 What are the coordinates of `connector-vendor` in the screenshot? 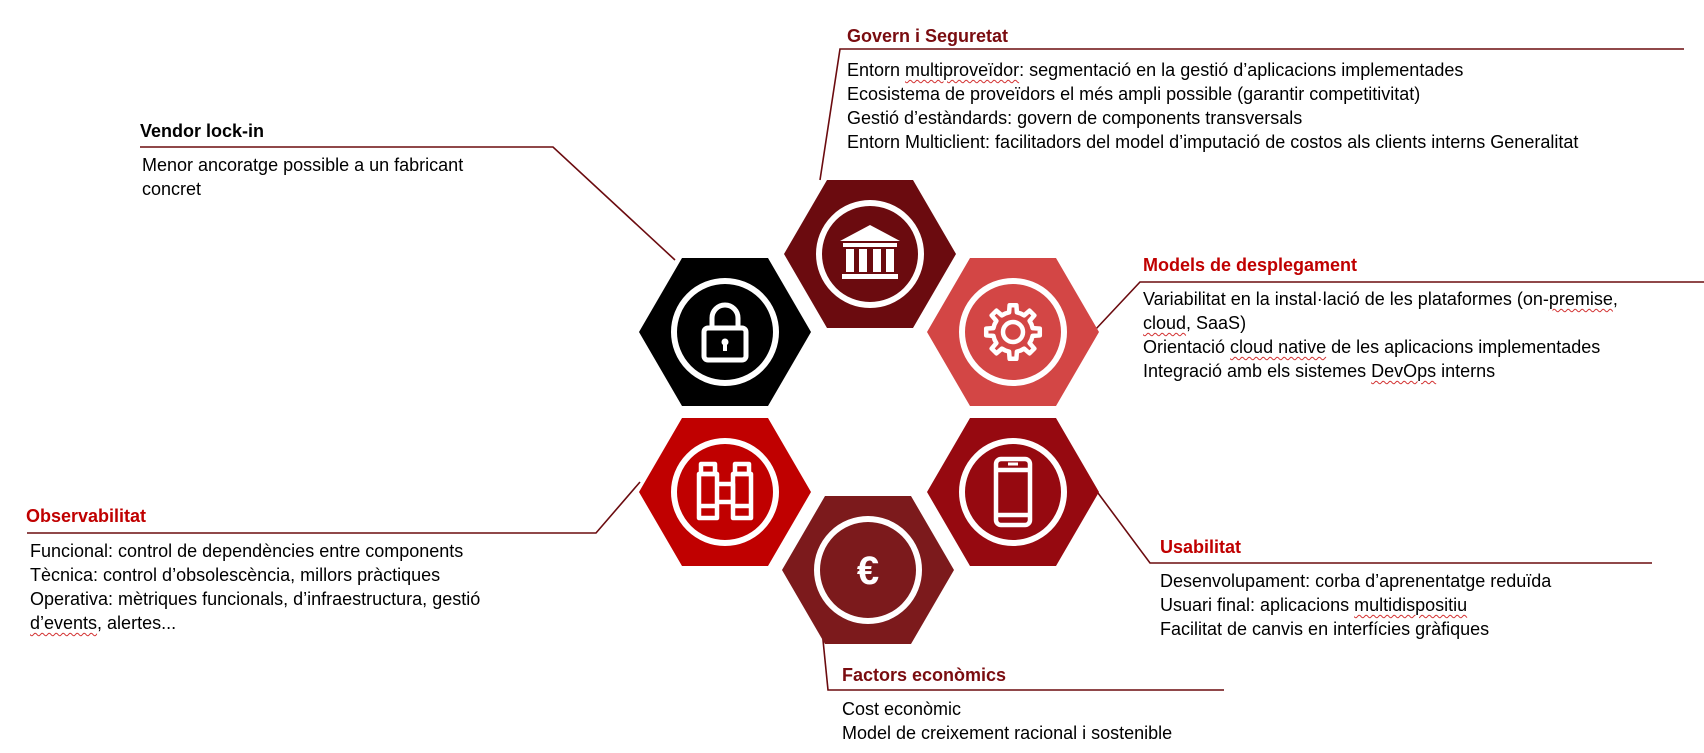 It's located at (408, 203).